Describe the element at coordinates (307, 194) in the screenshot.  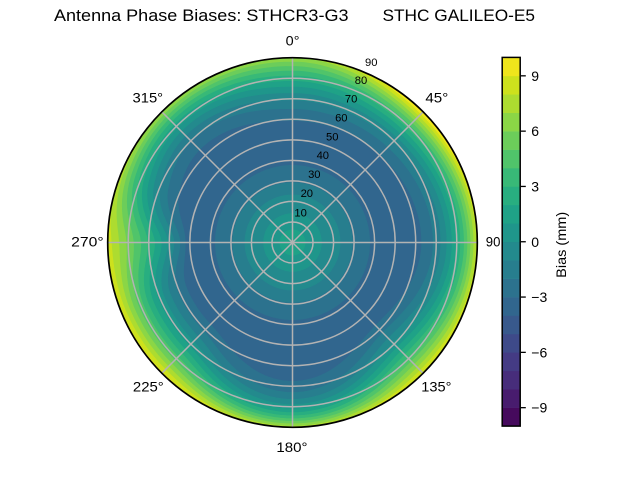
I see `svg-text: 20` at that location.